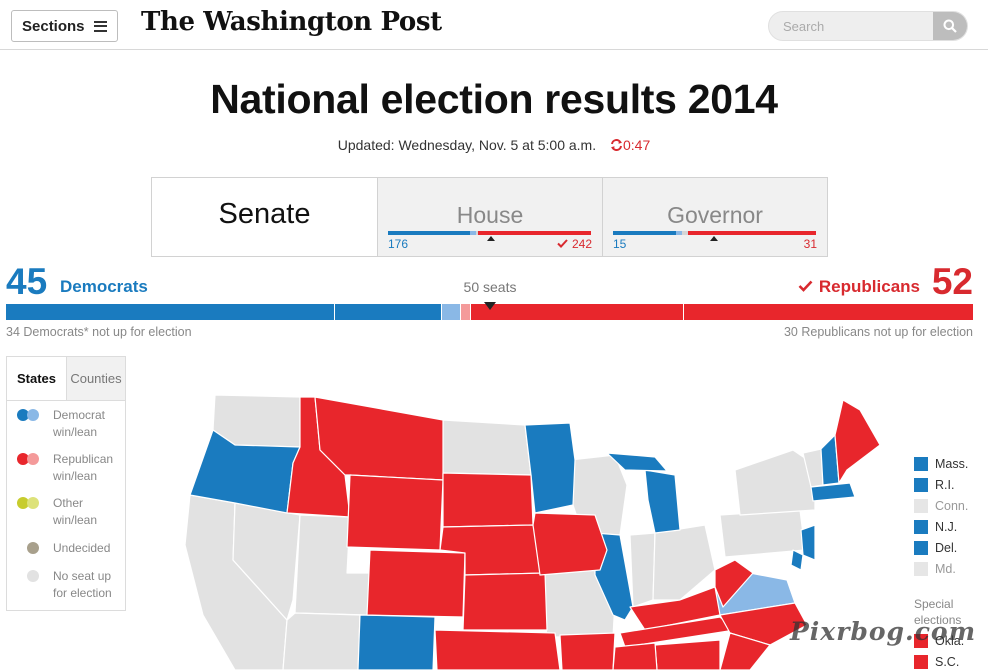 The width and height of the screenshot is (988, 670). I want to click on tab-senate-label: Senate, so click(264, 214).